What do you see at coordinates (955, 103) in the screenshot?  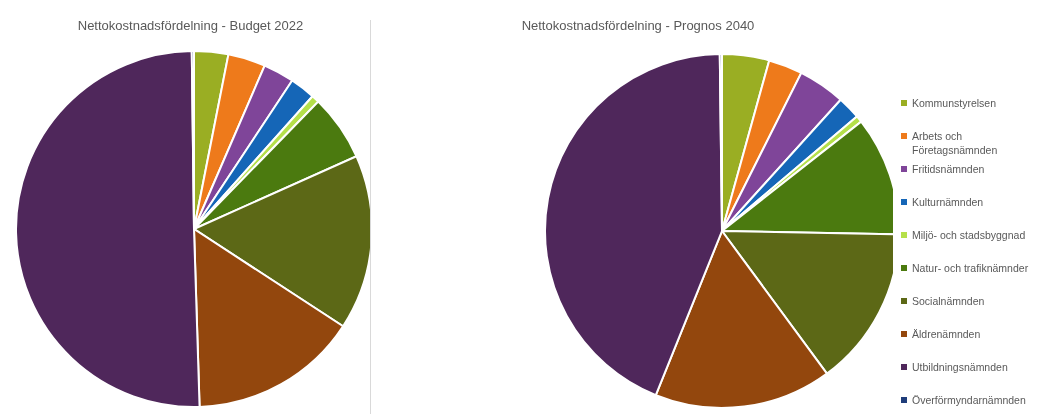 I see `legend-label: Kommunstyrelsen` at bounding box center [955, 103].